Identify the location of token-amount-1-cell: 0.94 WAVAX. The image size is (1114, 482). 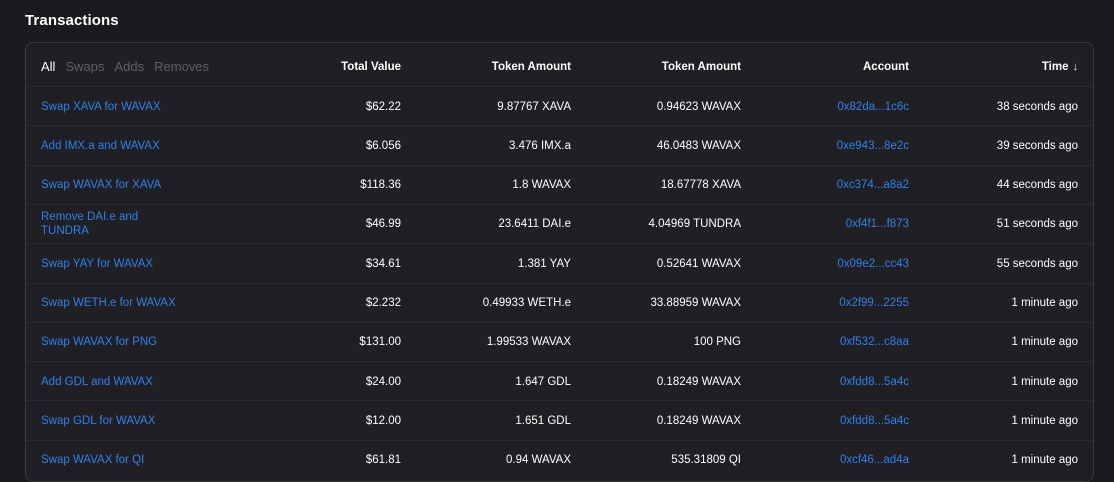
(538, 460).